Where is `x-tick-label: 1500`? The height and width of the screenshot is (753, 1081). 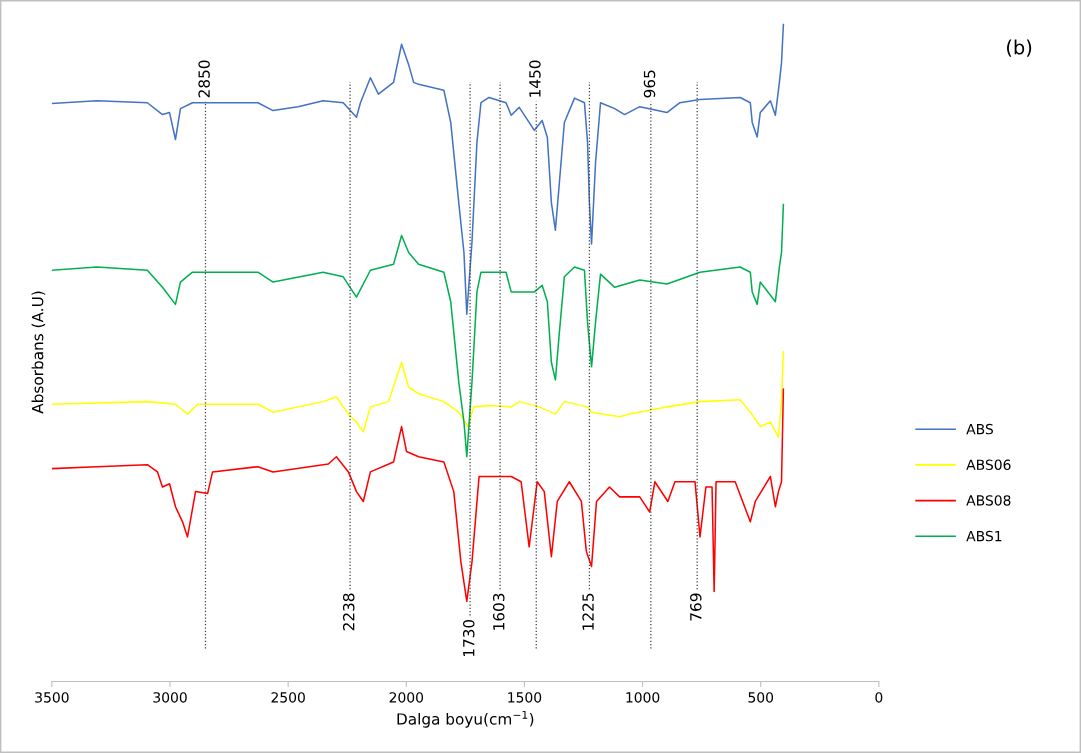
x-tick-label: 1500 is located at coordinates (525, 697).